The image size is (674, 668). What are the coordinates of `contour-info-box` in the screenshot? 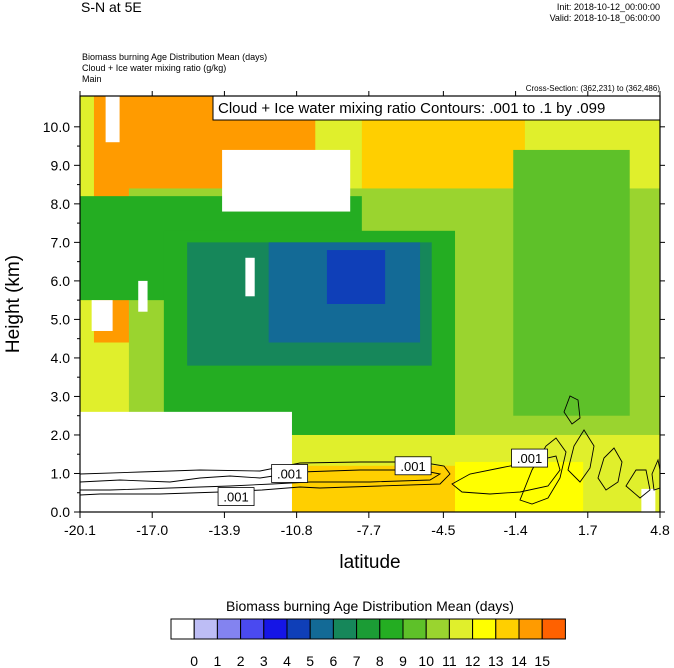 It's located at (436, 108).